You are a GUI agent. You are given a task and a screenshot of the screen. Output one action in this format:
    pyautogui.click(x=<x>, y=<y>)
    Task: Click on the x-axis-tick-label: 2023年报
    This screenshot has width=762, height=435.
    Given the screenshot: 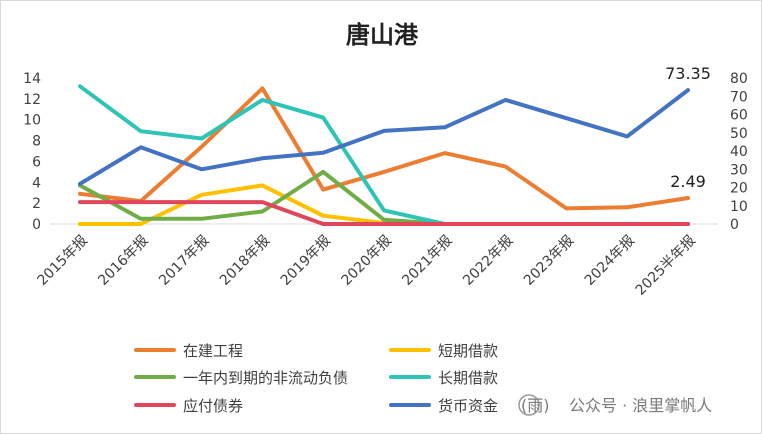 What is the action you would take?
    pyautogui.click(x=549, y=261)
    